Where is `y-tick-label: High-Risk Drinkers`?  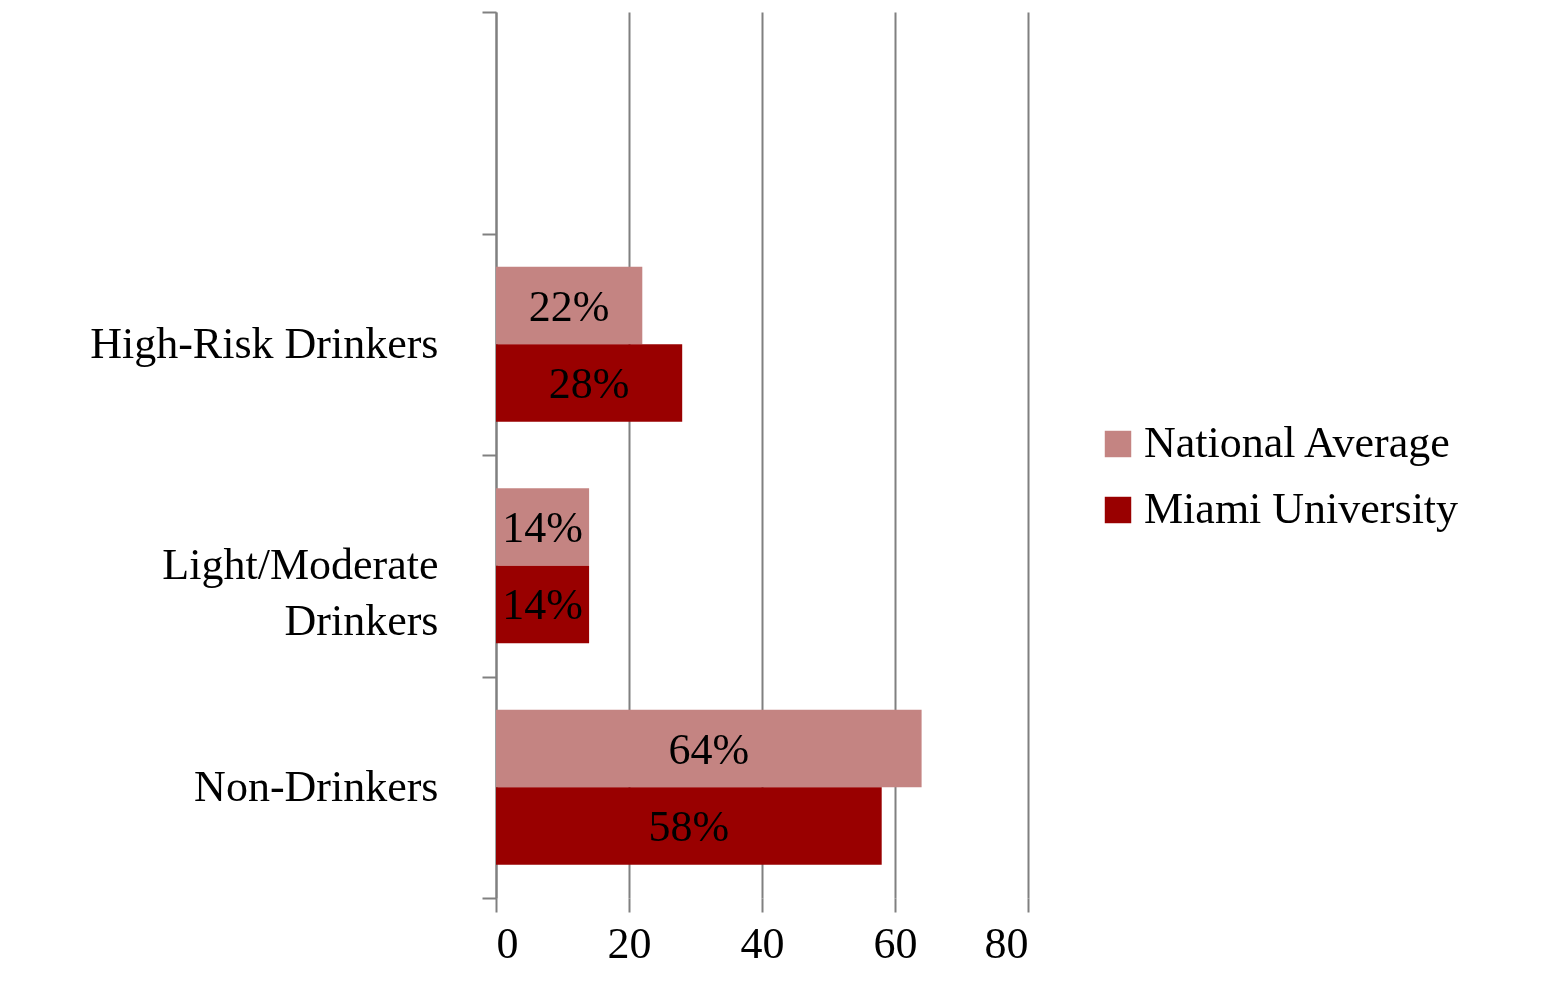
y-tick-label: High-Risk Drinkers is located at coordinates (264, 343).